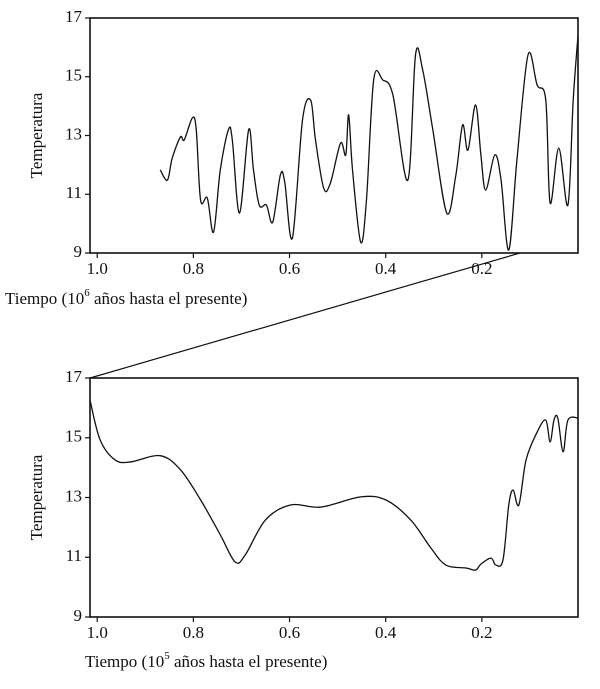 The height and width of the screenshot is (689, 600). Describe the element at coordinates (167, 656) in the screenshot. I see `x-axis-label-exponent: 5` at that location.